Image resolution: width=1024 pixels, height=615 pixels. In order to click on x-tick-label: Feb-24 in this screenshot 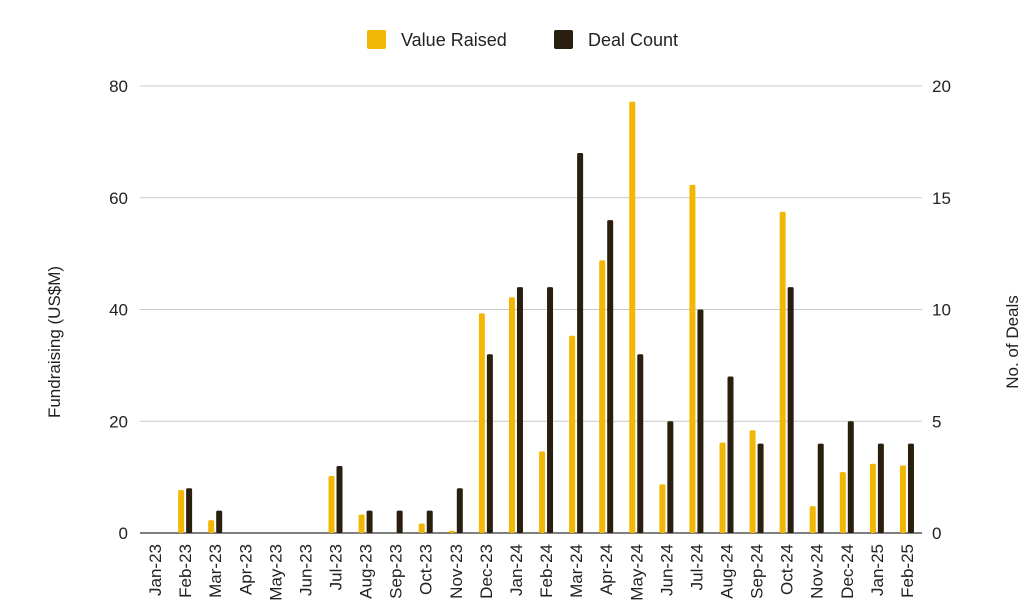, I will do `click(546, 571)`.